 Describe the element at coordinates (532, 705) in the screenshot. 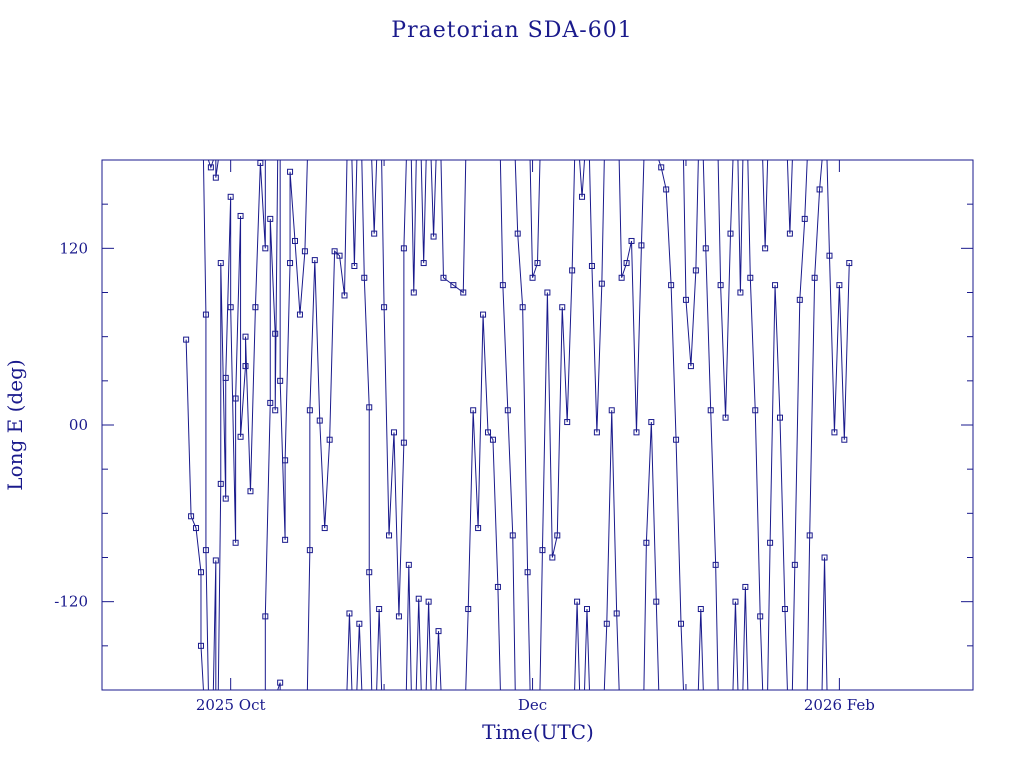

I see `x-tick-label: Dec` at that location.